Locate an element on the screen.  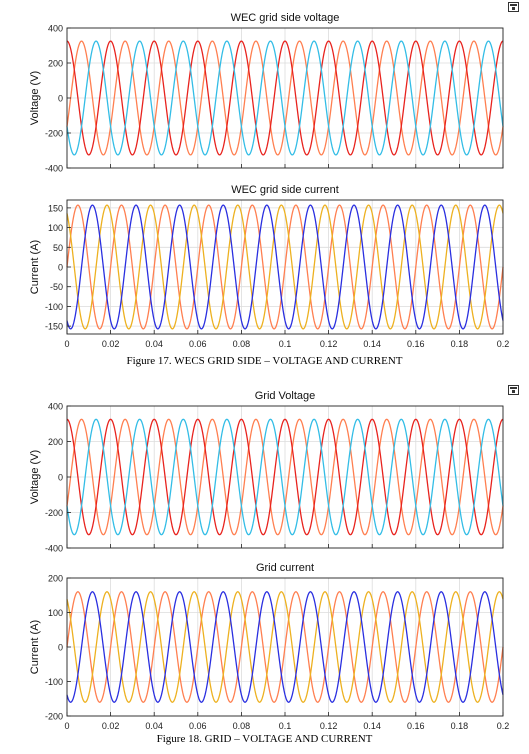
chart-title: WEC grid side current is located at coordinates (285, 190).